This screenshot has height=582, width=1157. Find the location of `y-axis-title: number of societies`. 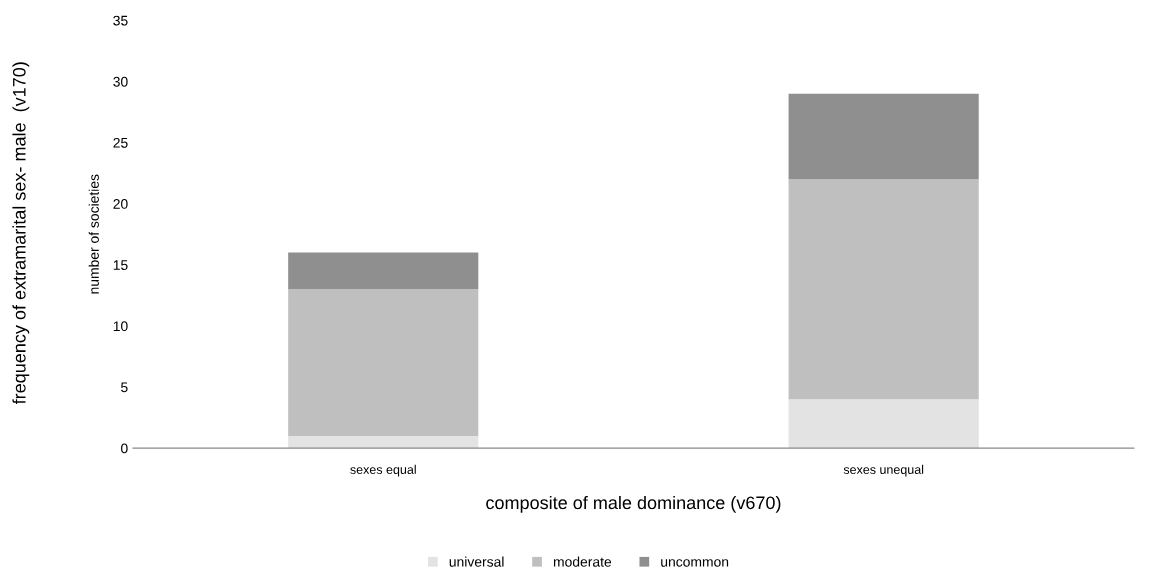

y-axis-title: number of societies is located at coordinates (93, 234).